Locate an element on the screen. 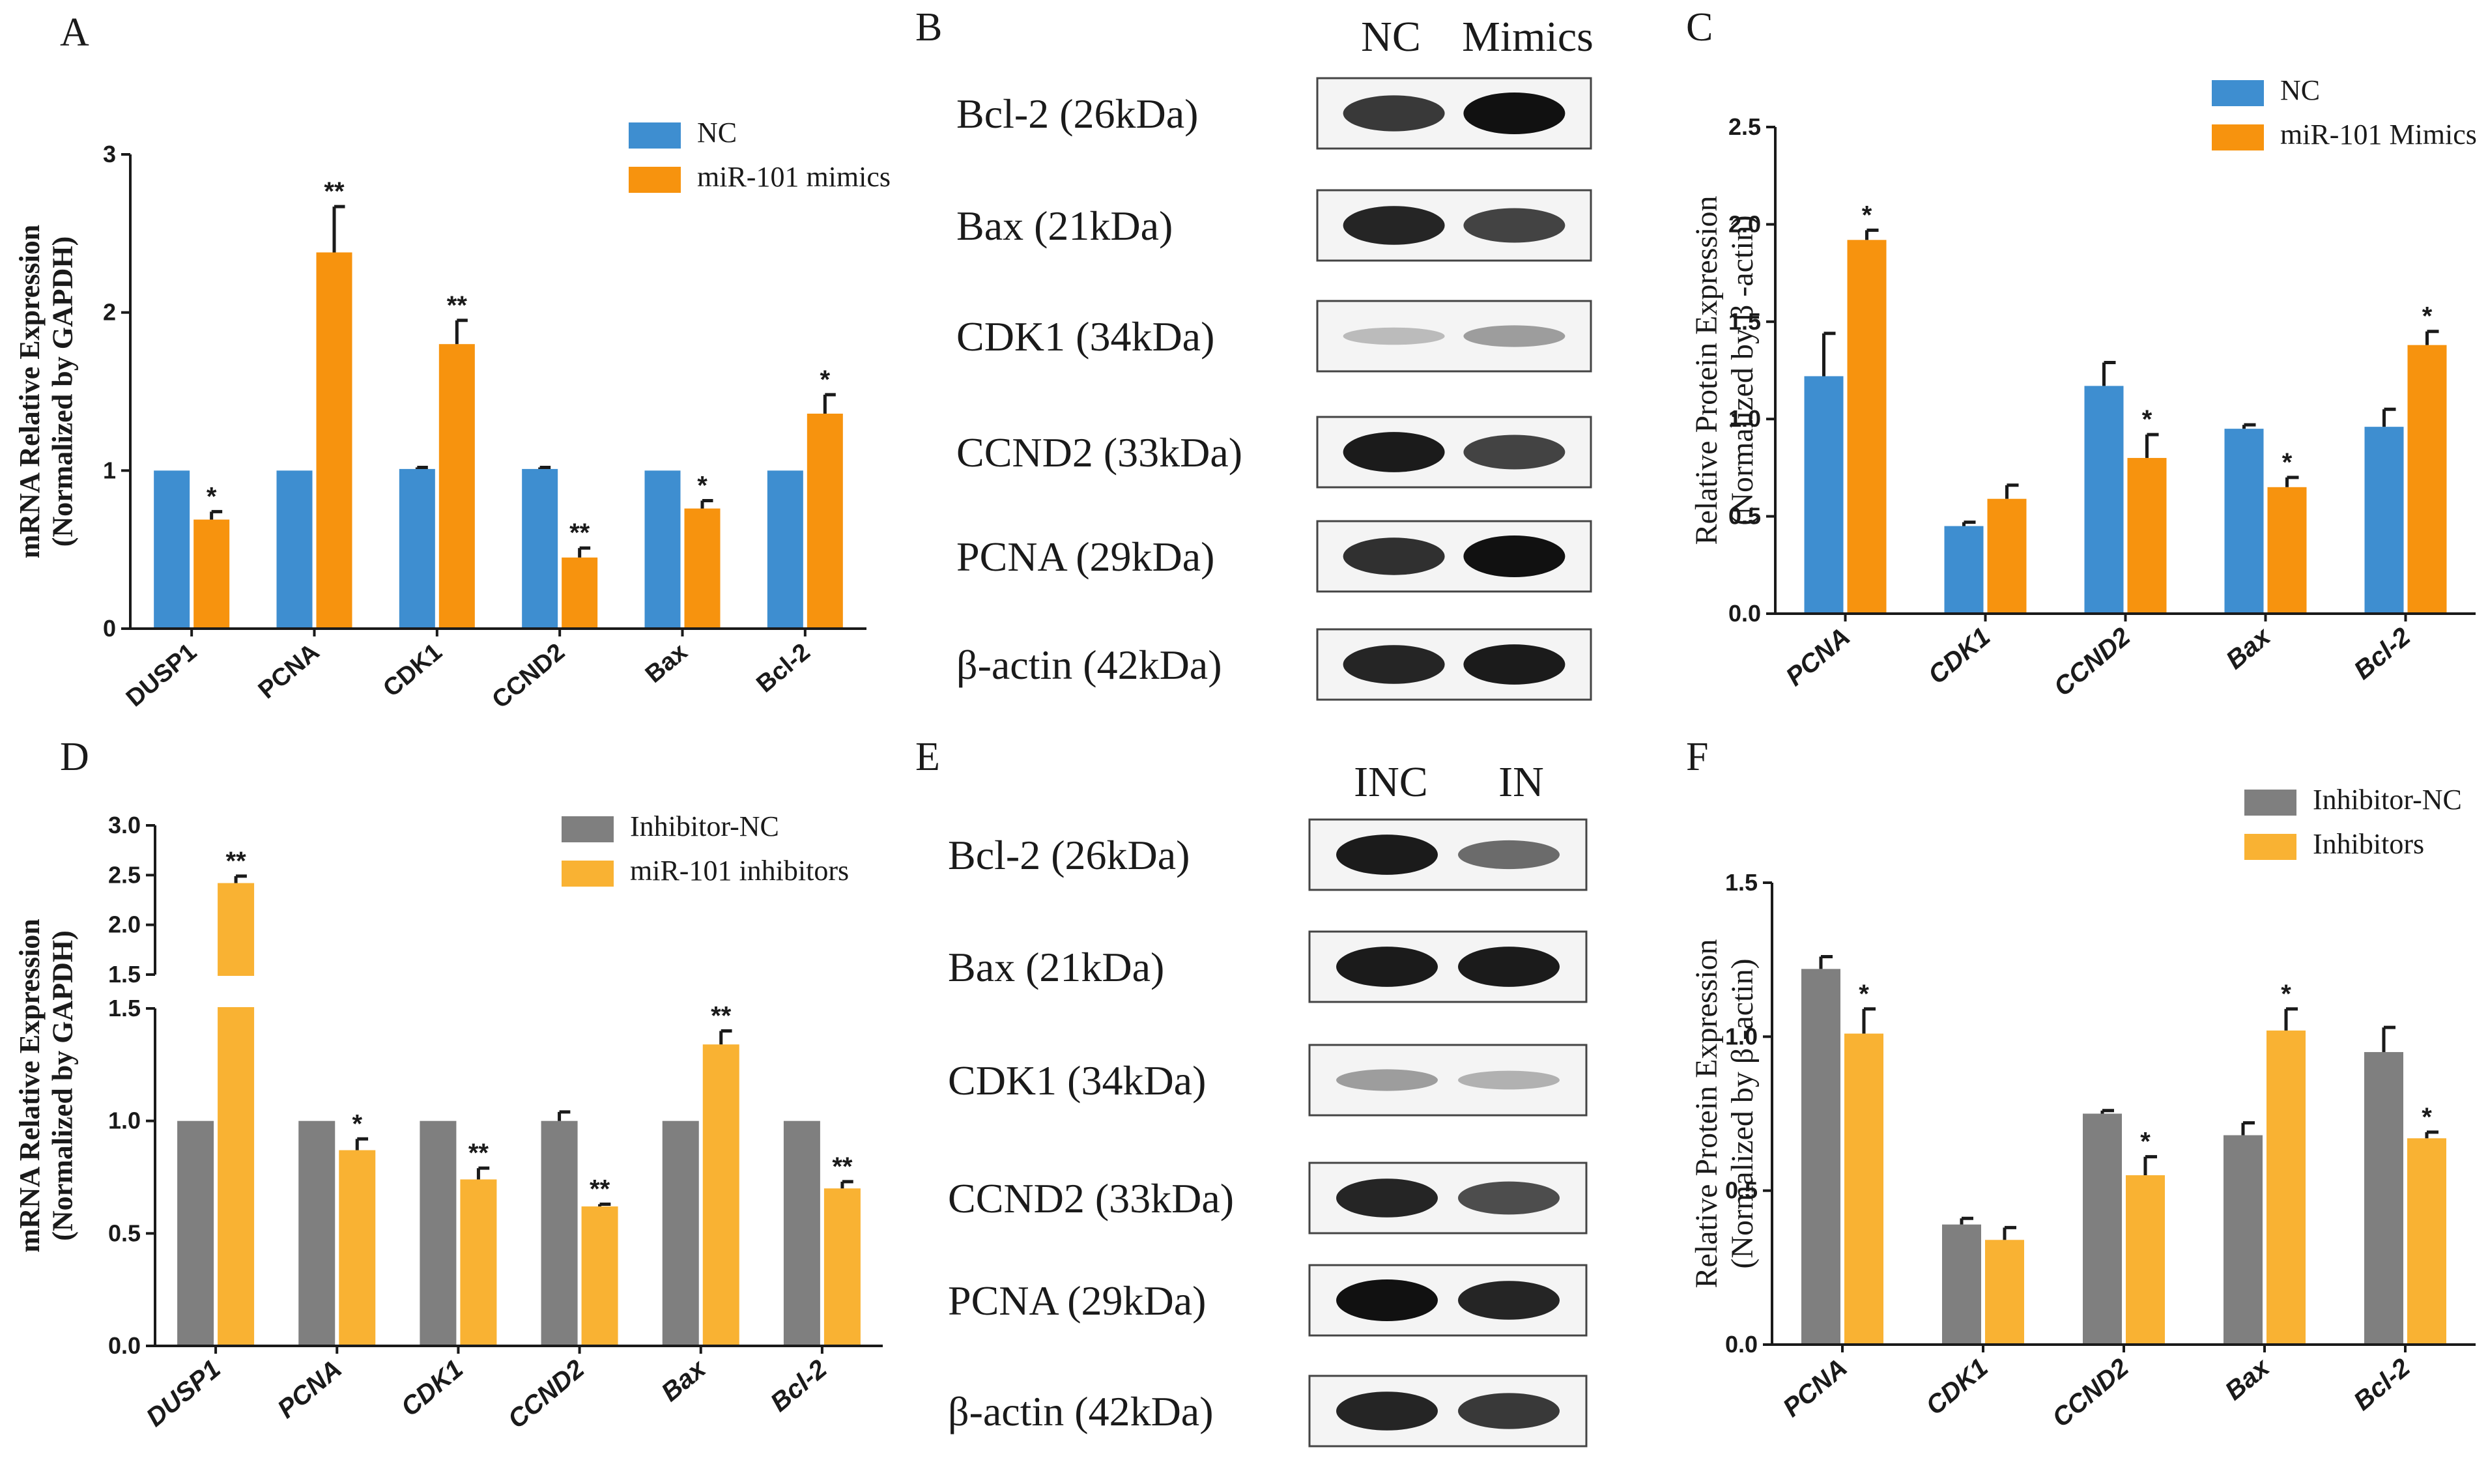 This screenshot has width=2488, height=1484. bar-d-mir-101-inhibitors-dusp1 is located at coordinates (236, 1114).